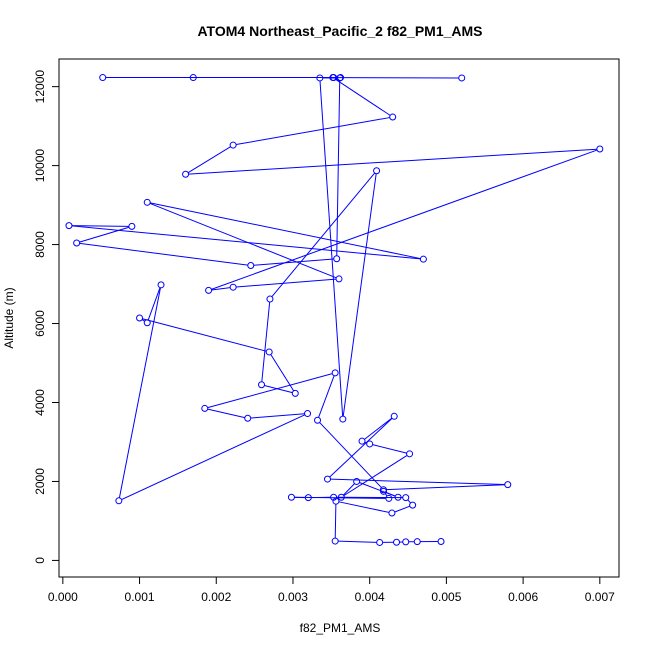 This screenshot has height=650, width=650. What do you see at coordinates (40, 87) in the screenshot?
I see `y-tick-label: 12000` at bounding box center [40, 87].